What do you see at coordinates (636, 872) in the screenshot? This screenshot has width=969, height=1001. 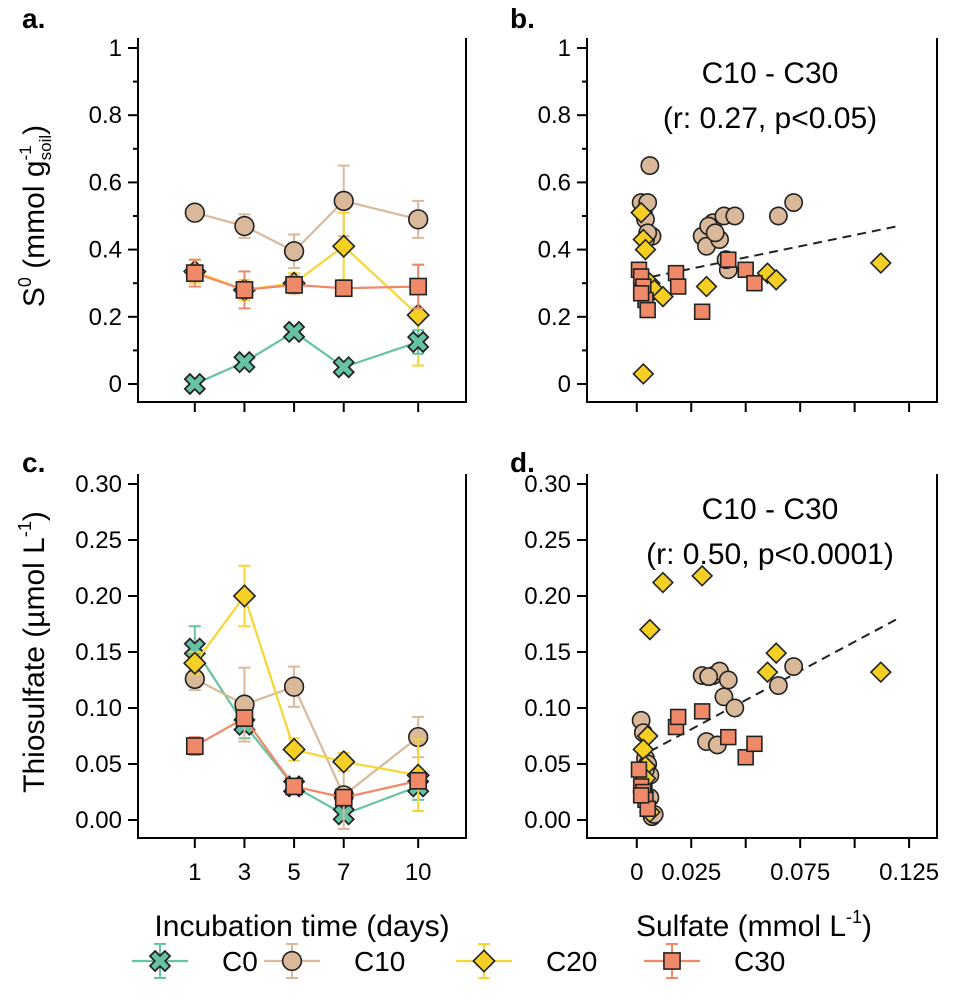 I see `x-tick-label: 0` at bounding box center [636, 872].